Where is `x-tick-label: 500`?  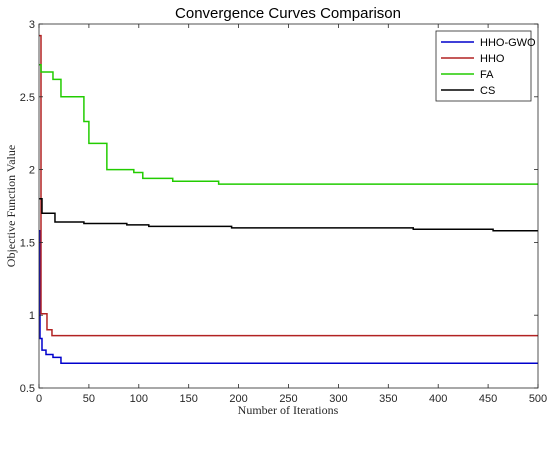 x-tick-label: 500 is located at coordinates (538, 399).